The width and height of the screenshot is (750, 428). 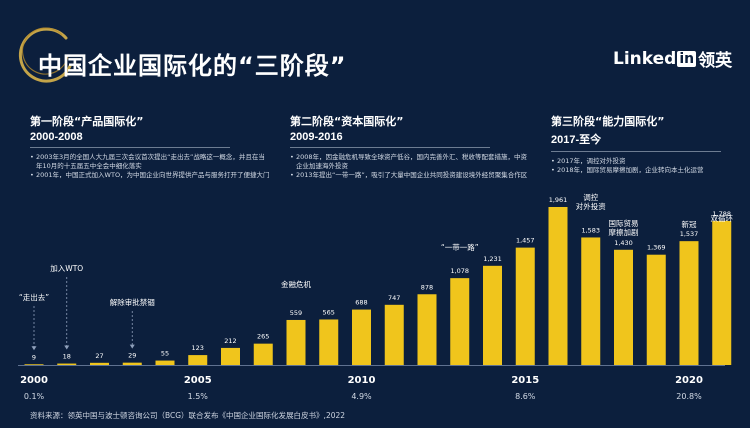 What do you see at coordinates (347, 121) in the screenshot?
I see `stage-2-name: 第二阶段“资本国际化”` at bounding box center [347, 121].